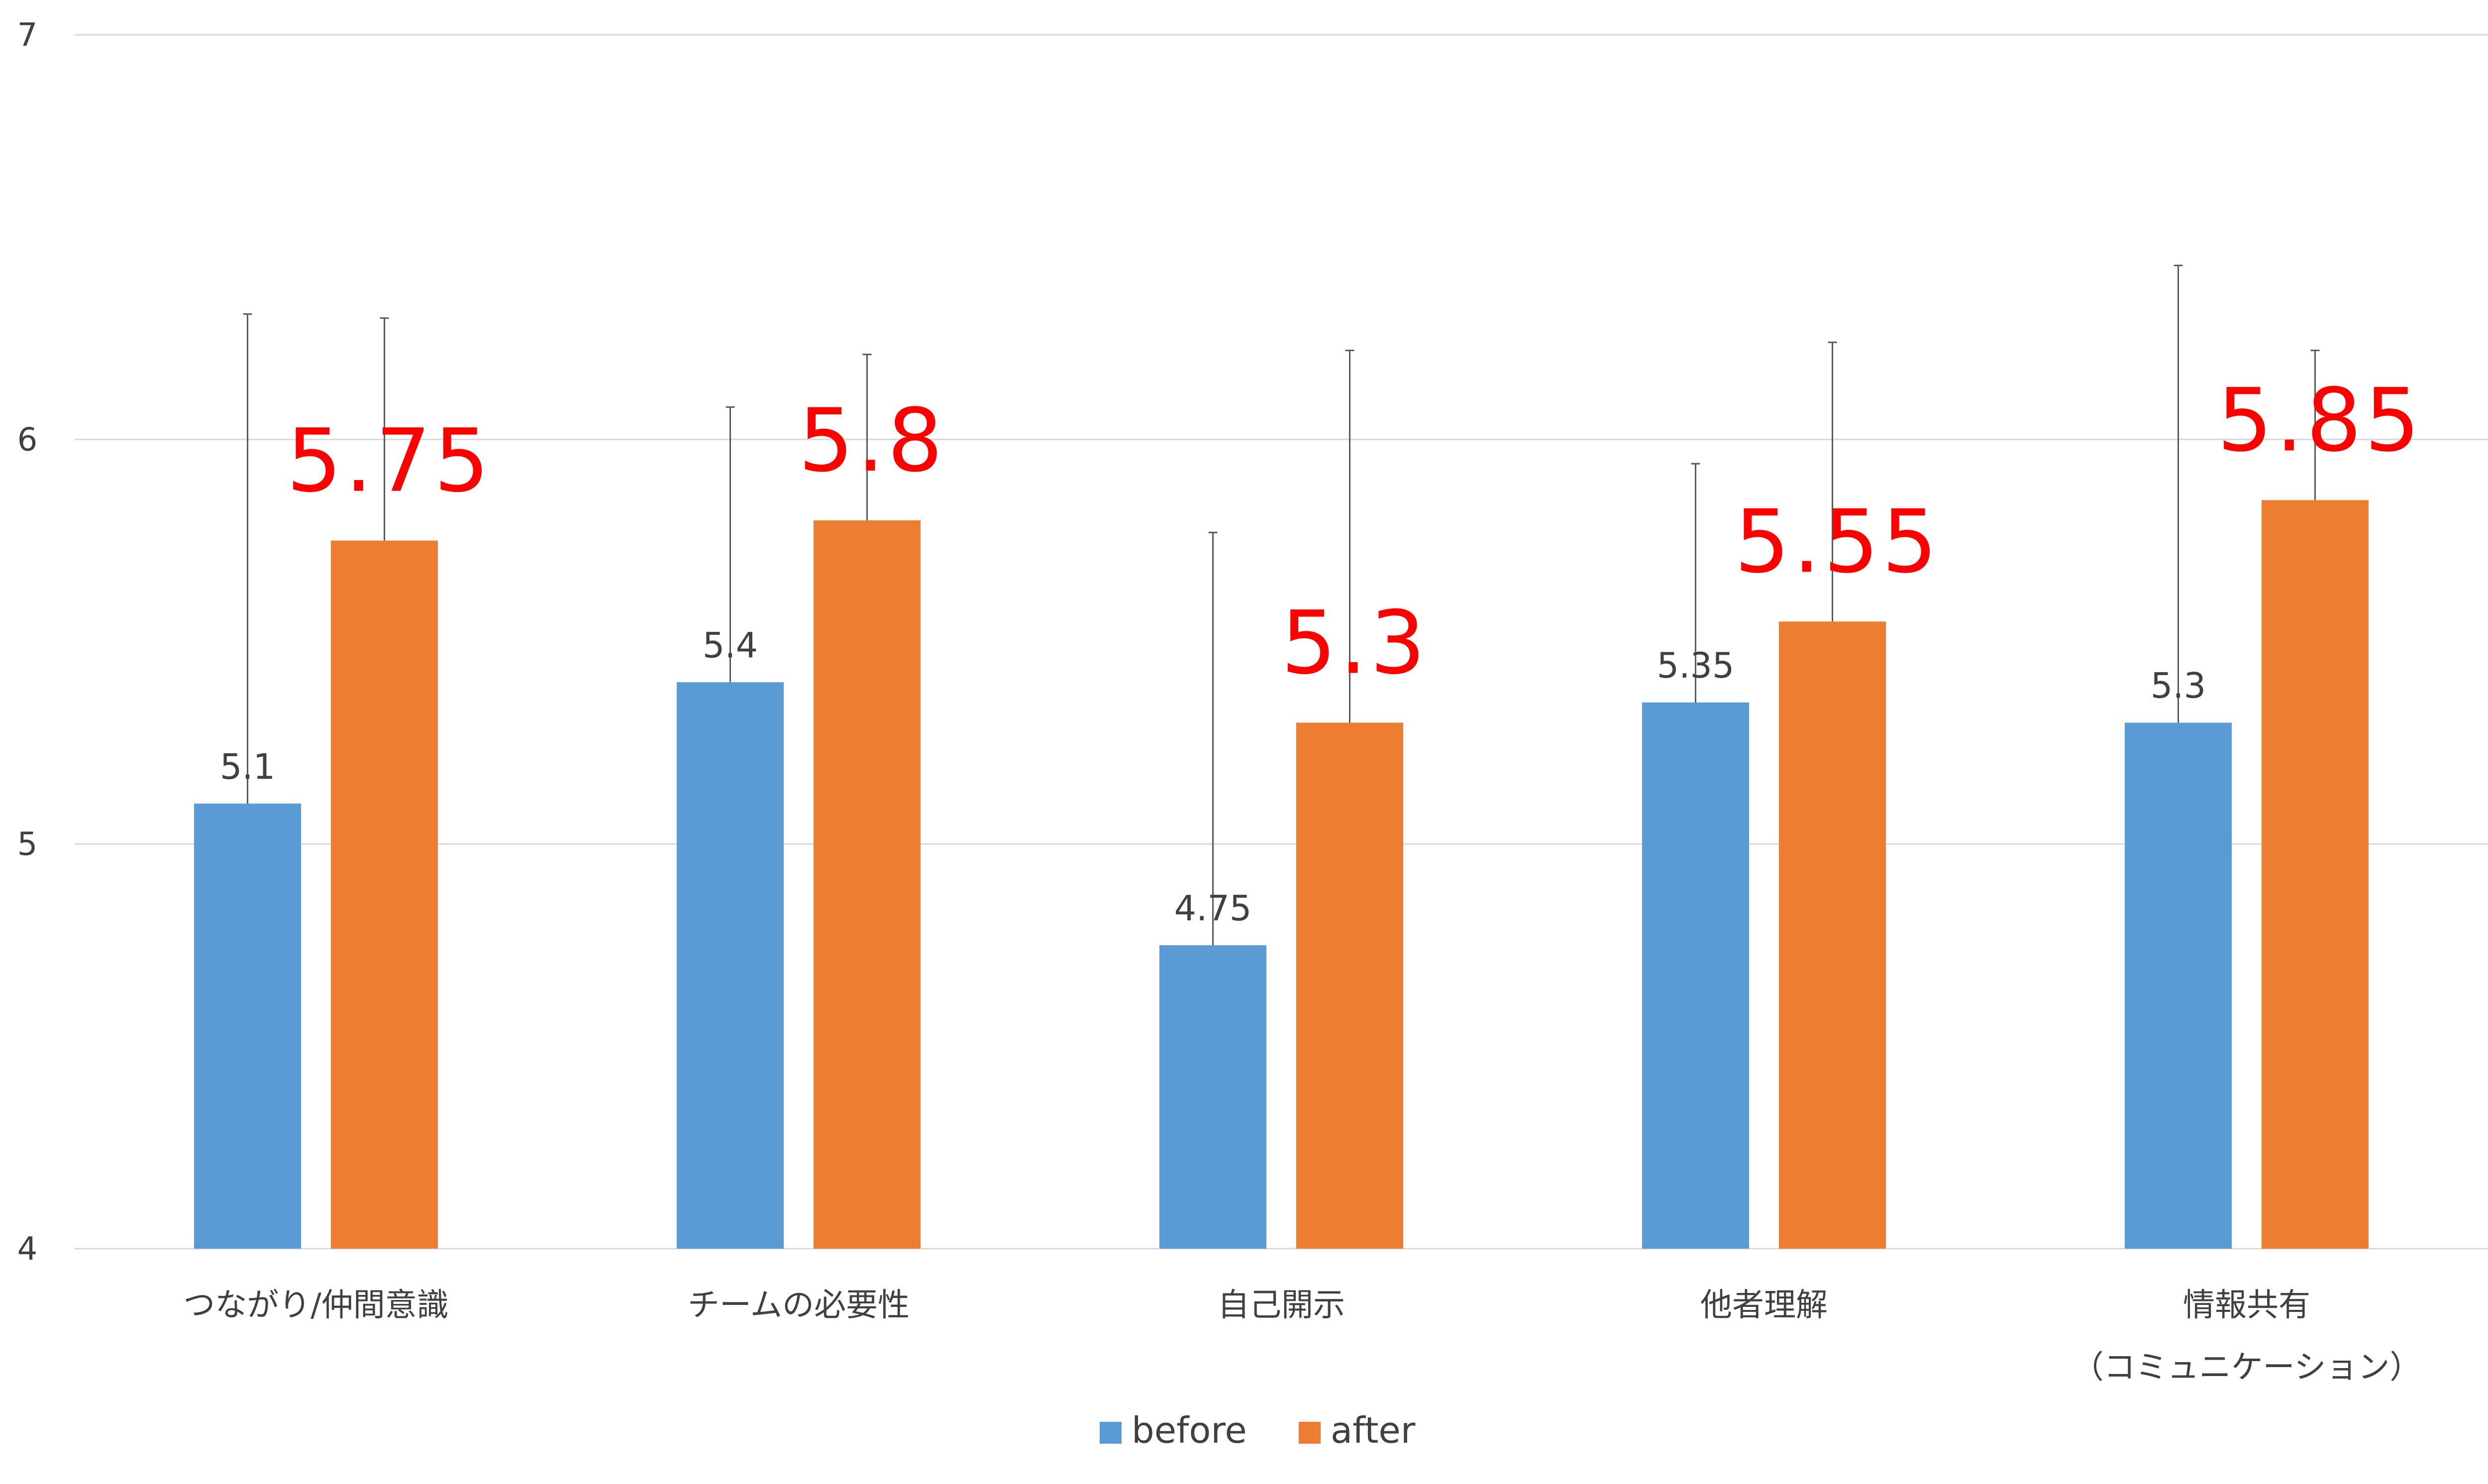 The image size is (2488, 1484). Describe the element at coordinates (28, 1250) in the screenshot. I see `y-tick-label: 4` at that location.